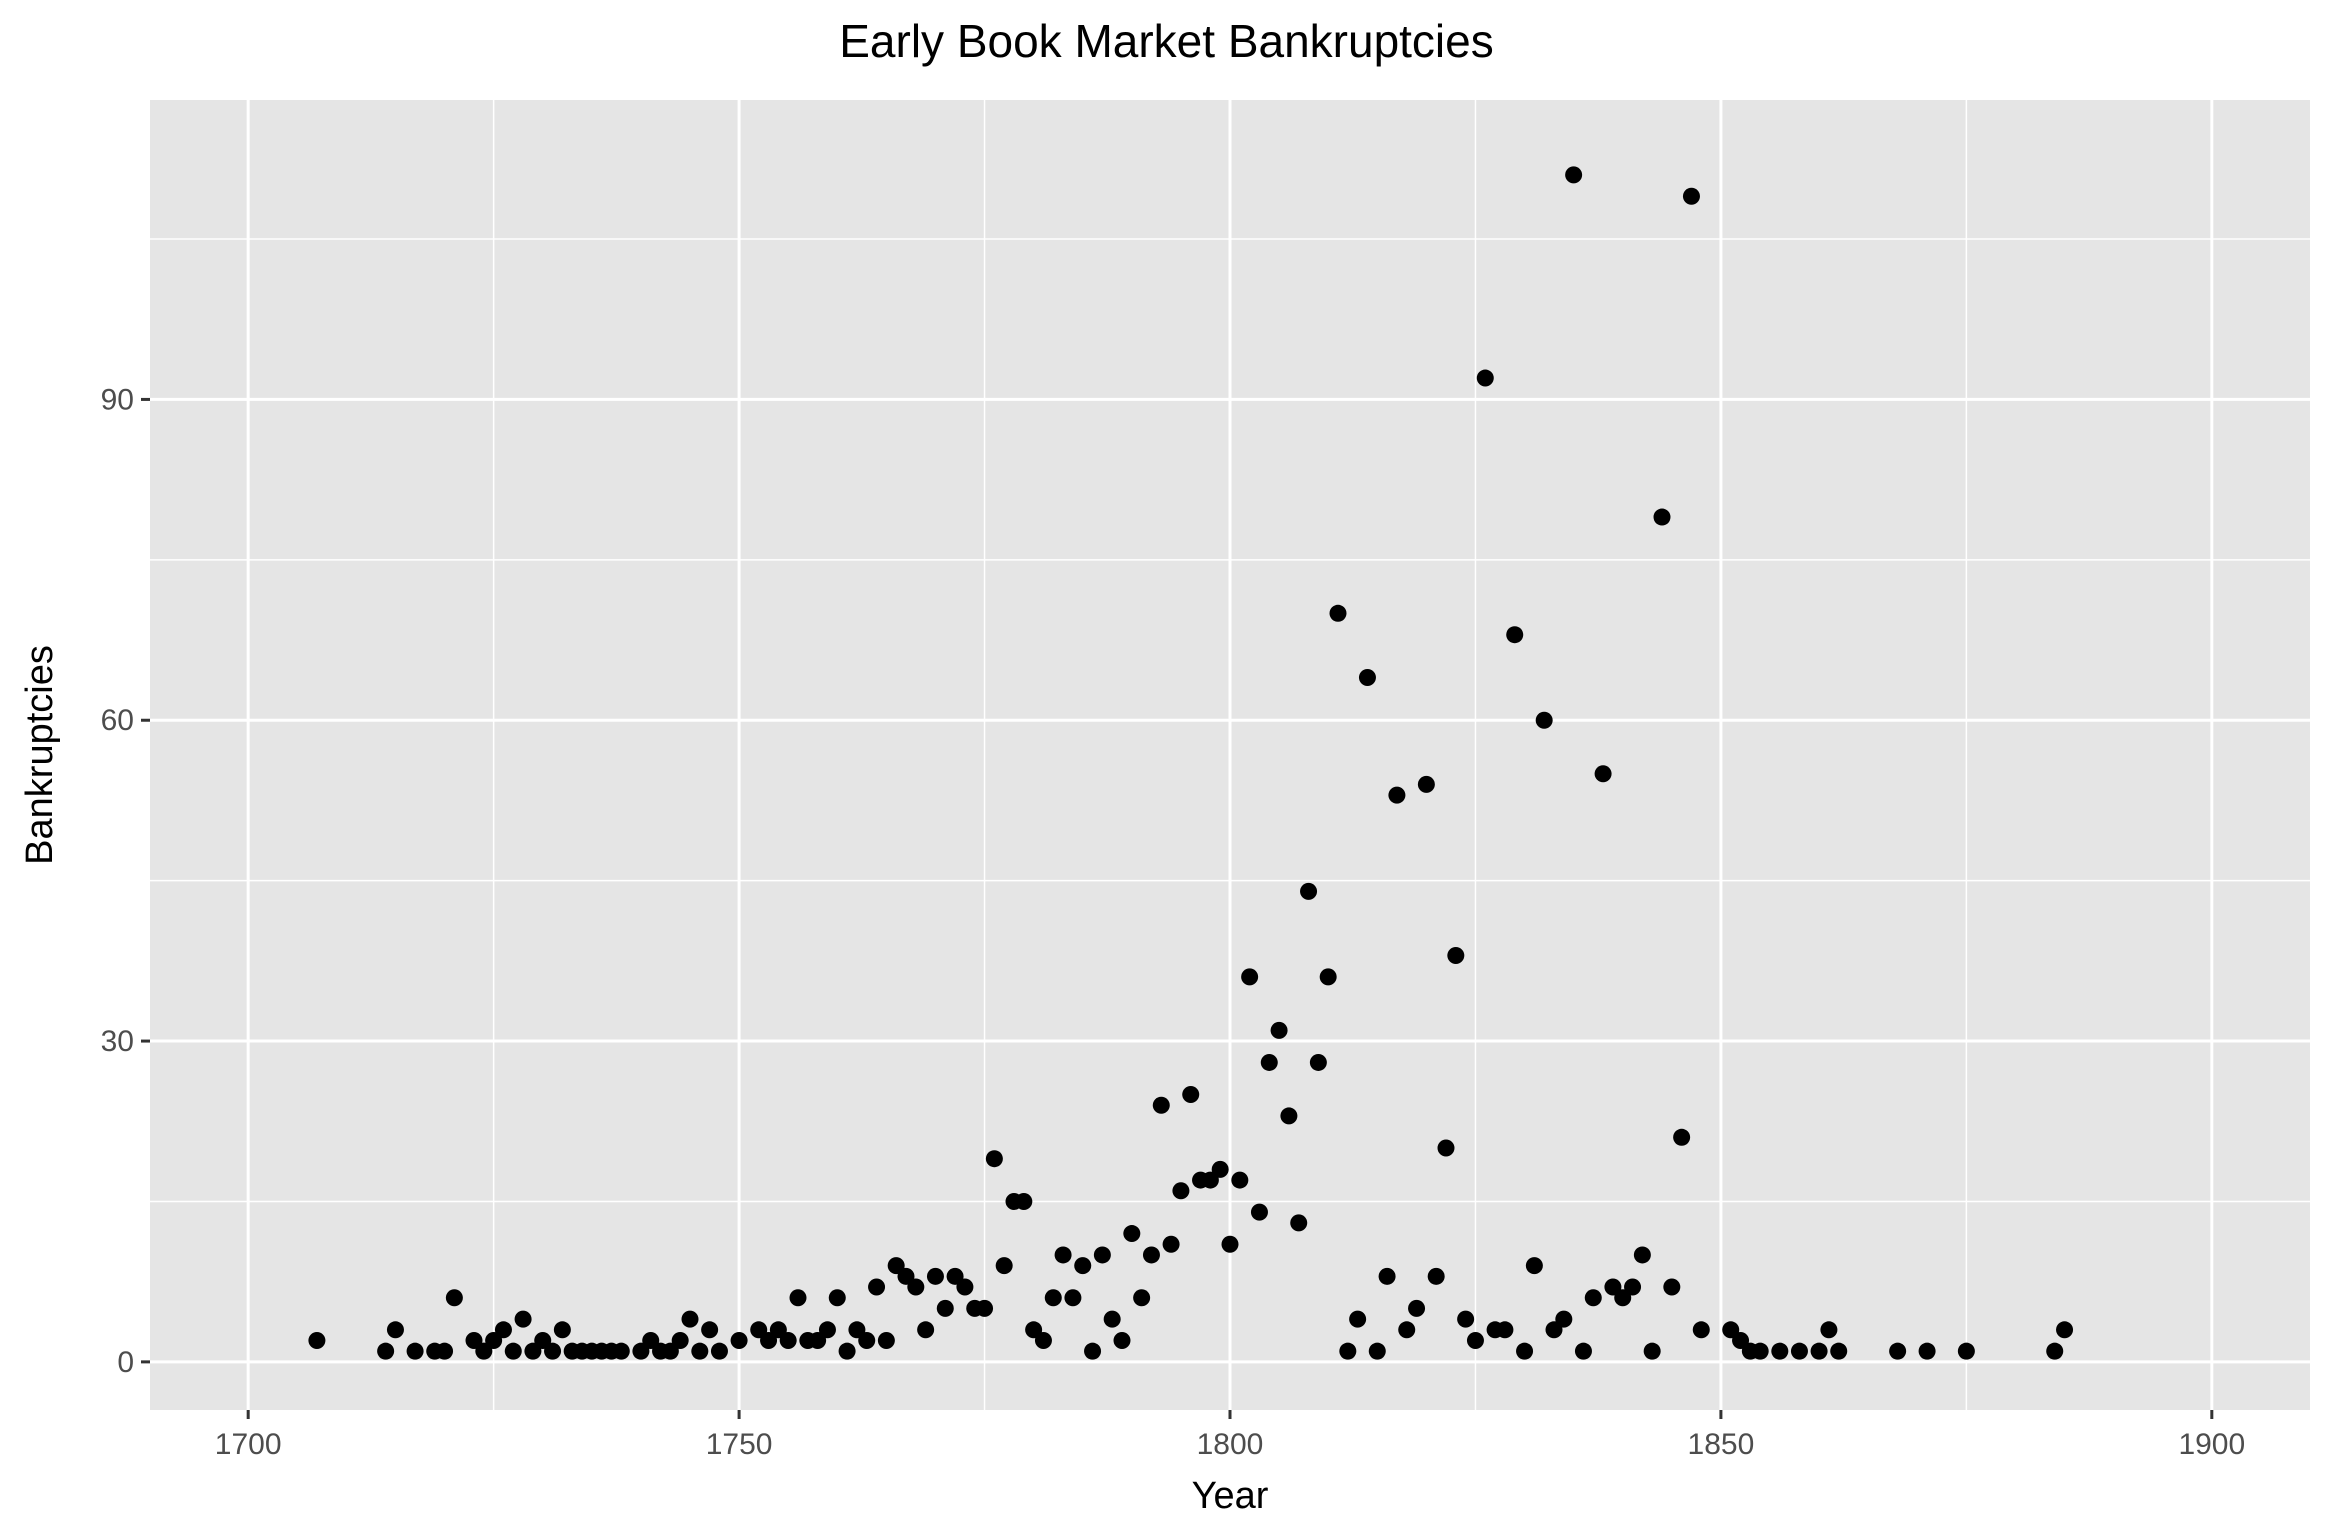 The width and height of the screenshot is (2333, 1529). Describe the element at coordinates (40, 755) in the screenshot. I see `y-axis-title: Bankruptcies` at that location.